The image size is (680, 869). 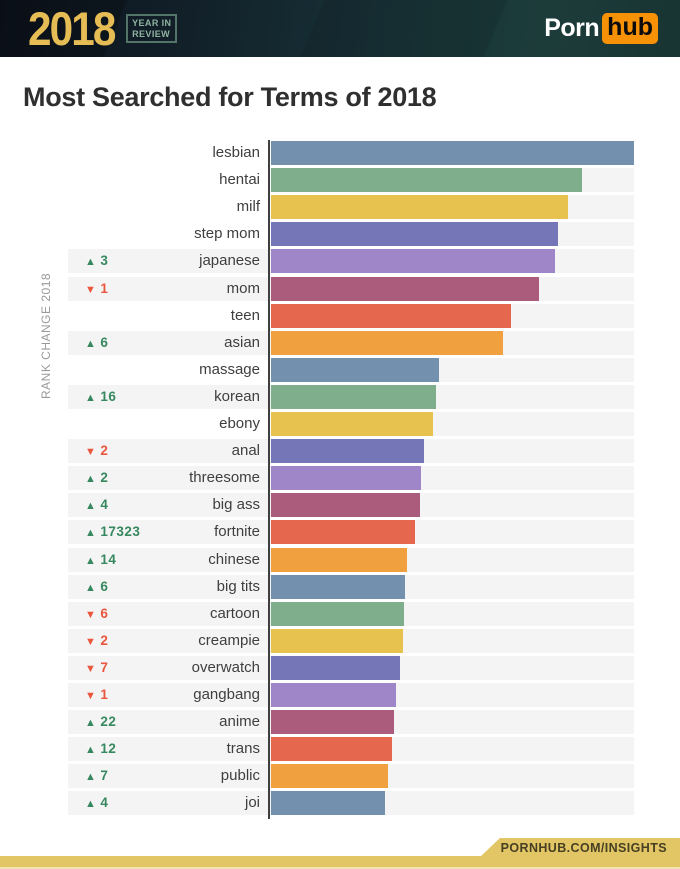 I want to click on bar-row: ▲ 4 joi, so click(x=340, y=803).